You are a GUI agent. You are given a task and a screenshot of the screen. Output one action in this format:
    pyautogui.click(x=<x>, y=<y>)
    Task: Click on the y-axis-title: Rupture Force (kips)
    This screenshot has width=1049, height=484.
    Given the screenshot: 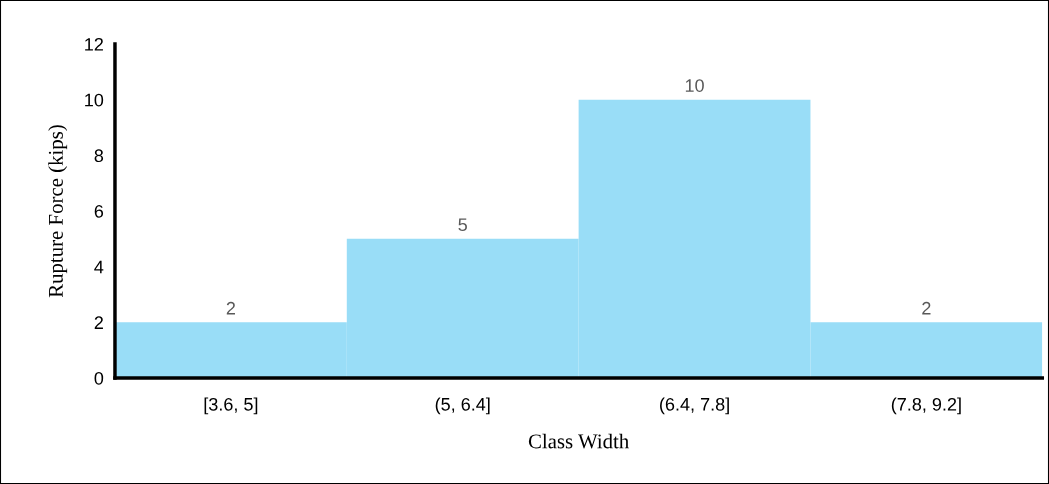 What is the action you would take?
    pyautogui.click(x=58, y=211)
    